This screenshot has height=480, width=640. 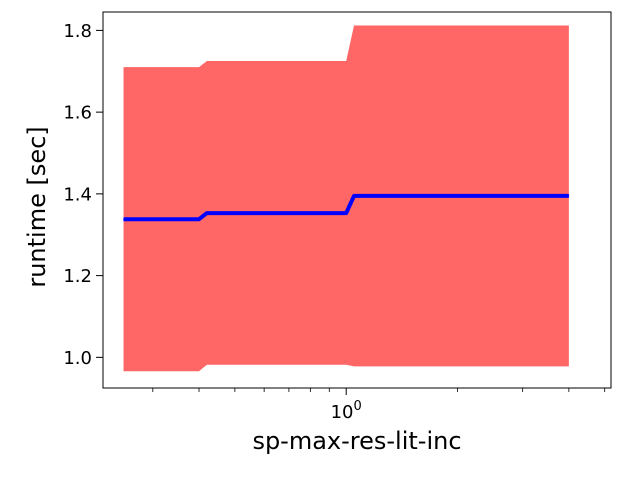 I want to click on x-tick-label: 100, so click(x=346, y=411).